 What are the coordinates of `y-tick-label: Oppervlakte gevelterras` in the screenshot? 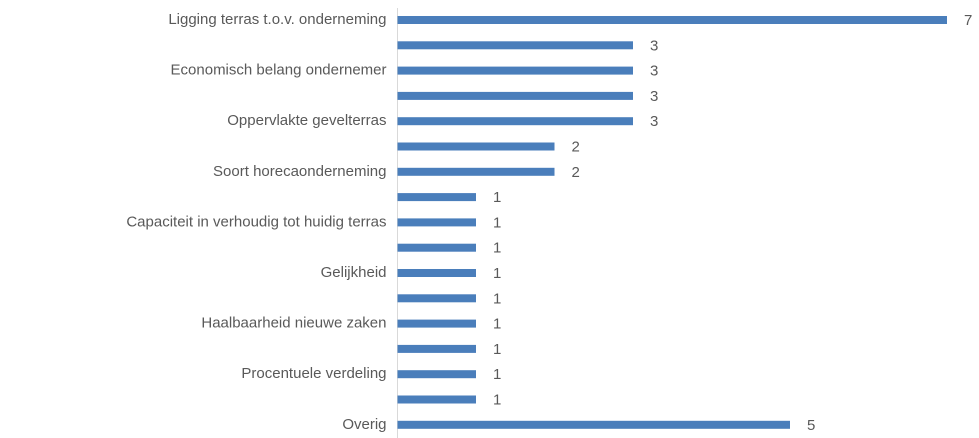 It's located at (306, 120).